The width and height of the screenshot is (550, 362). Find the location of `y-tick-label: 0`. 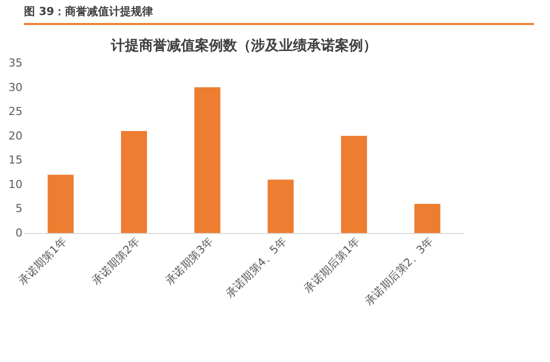

y-tick-label: 0 is located at coordinates (19, 233).